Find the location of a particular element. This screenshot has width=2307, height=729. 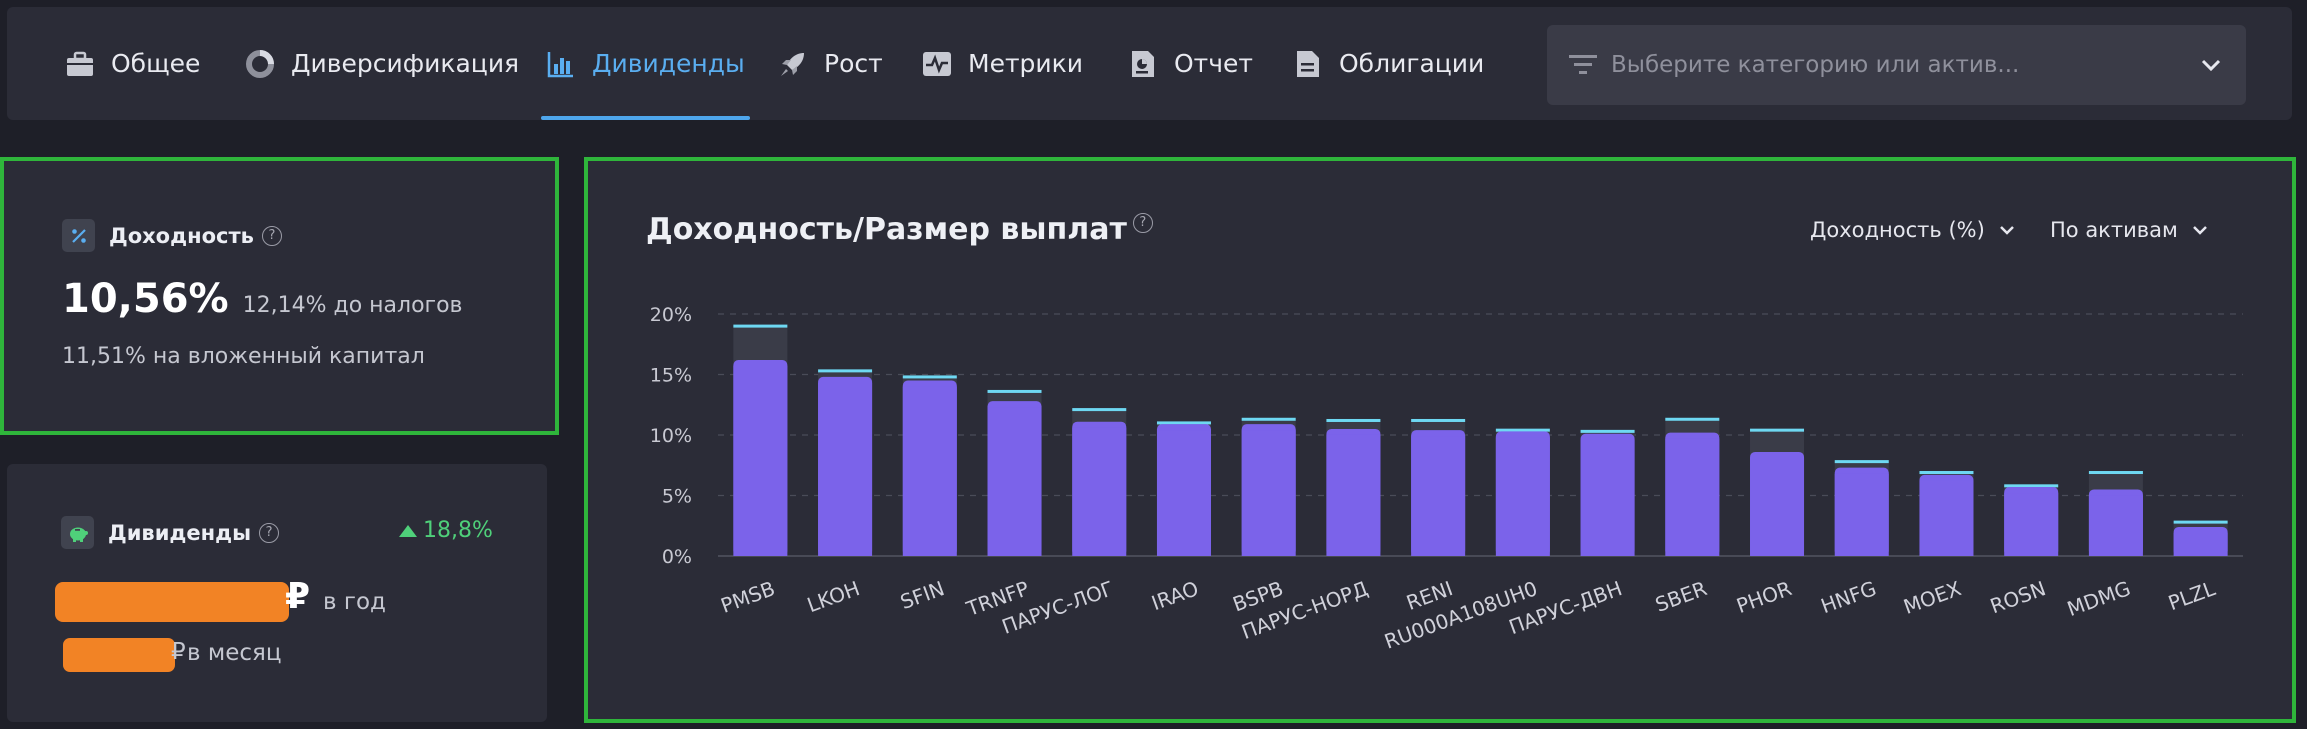

yield-value: 10,56% is located at coordinates (145, 299).